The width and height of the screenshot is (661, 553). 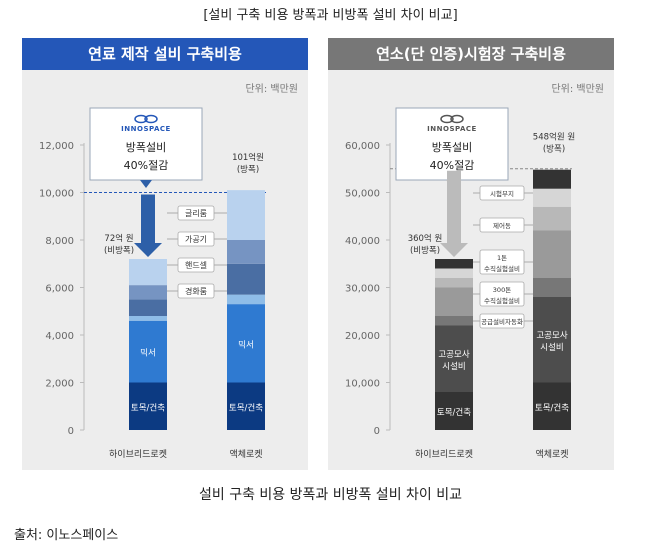 What do you see at coordinates (502, 300) in the screenshot?
I see `callout-label: 수직실험설비` at bounding box center [502, 300].